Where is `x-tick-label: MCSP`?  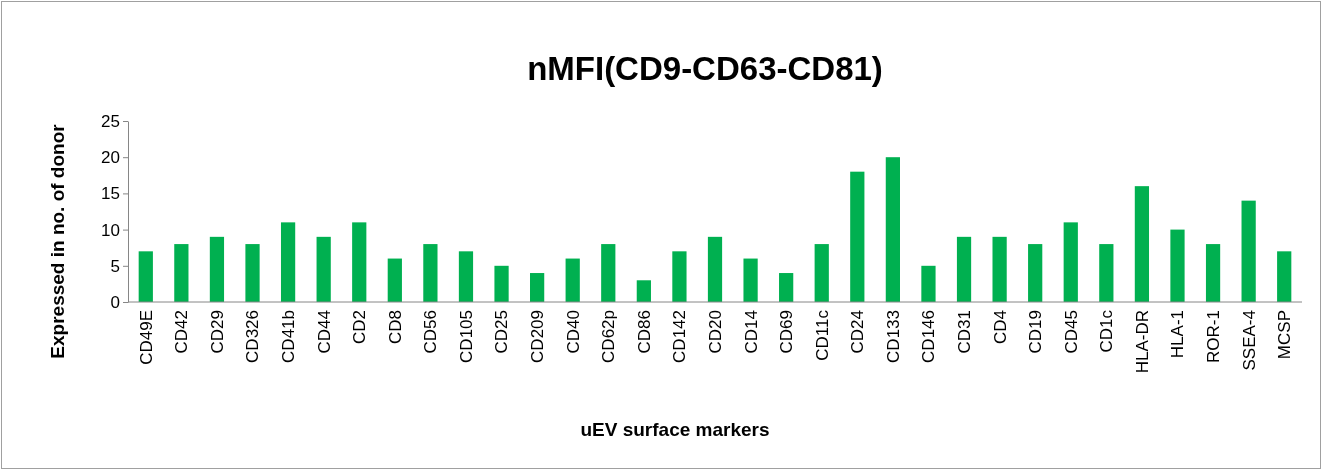
x-tick-label: MCSP is located at coordinates (1285, 335).